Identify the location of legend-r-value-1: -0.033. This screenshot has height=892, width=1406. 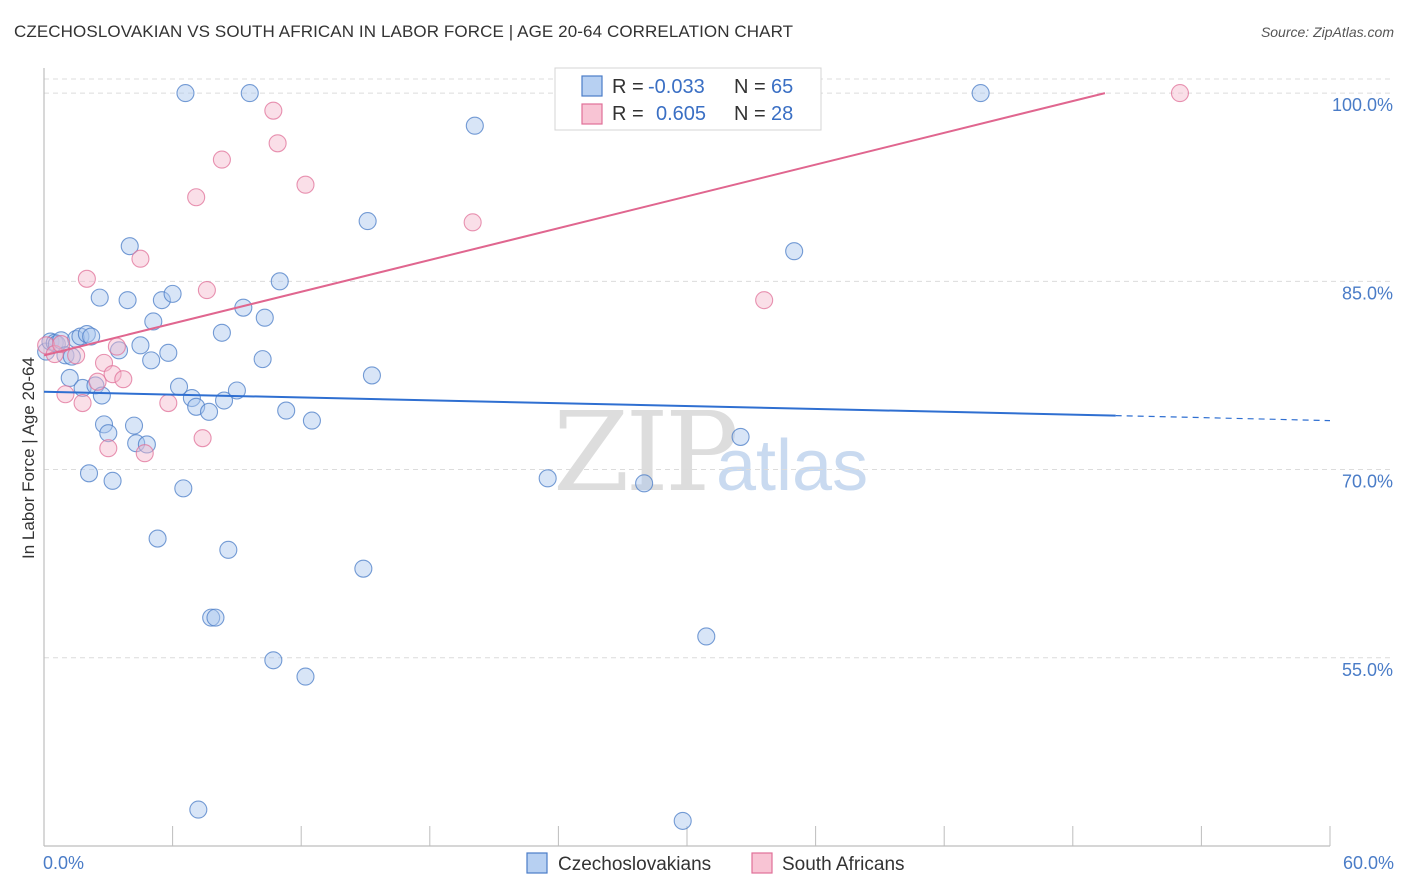
(676, 87).